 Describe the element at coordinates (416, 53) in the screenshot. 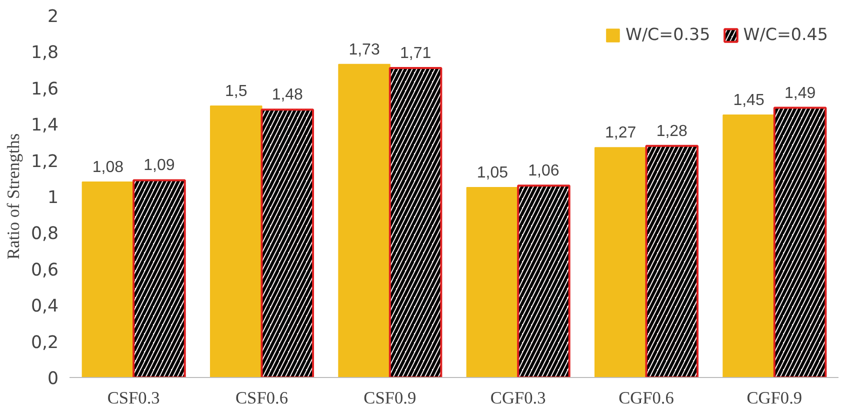

I see `data-label: 1,71` at that location.